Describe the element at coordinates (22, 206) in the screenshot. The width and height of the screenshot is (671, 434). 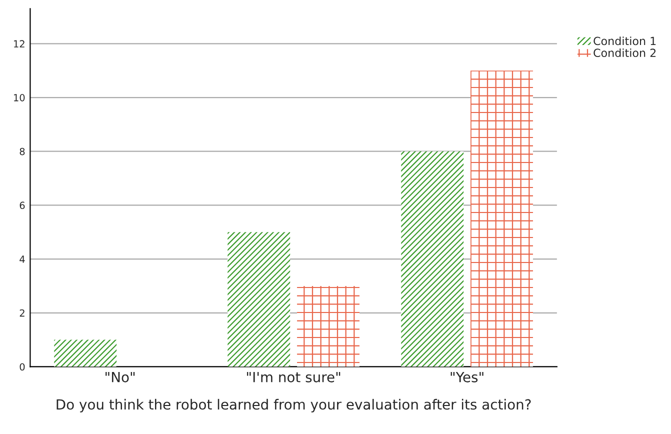
I see `y-tick-label: 6` at that location.